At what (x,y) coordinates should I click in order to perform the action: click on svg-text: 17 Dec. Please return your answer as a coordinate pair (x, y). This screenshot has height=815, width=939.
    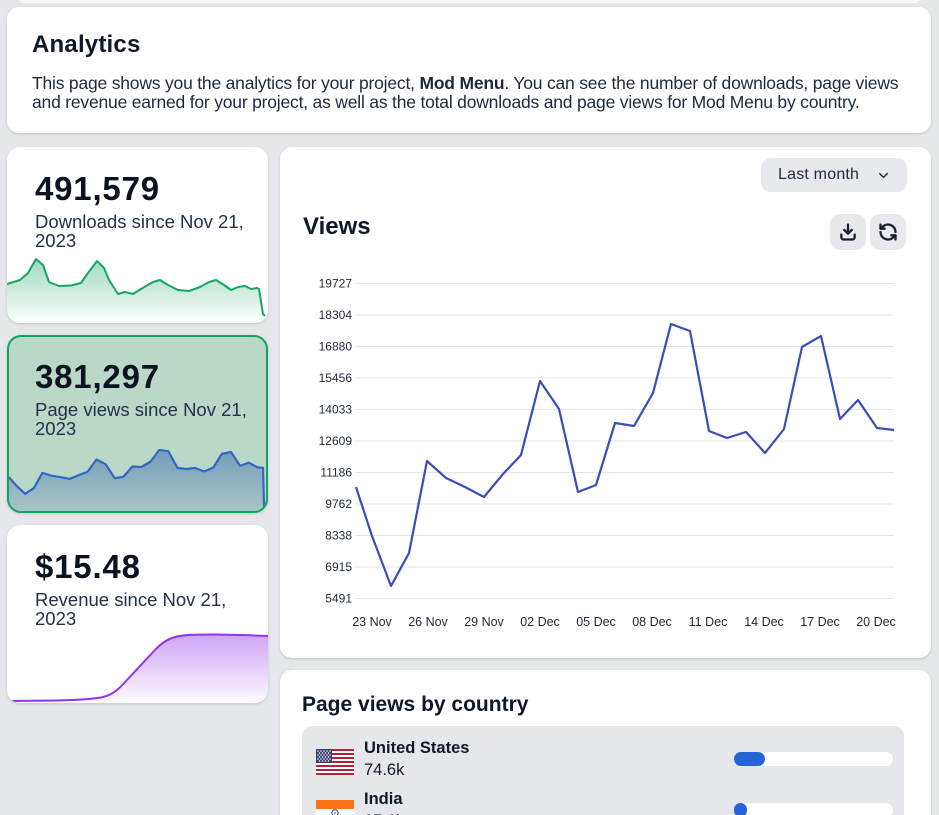
    Looking at the image, I should click on (820, 622).